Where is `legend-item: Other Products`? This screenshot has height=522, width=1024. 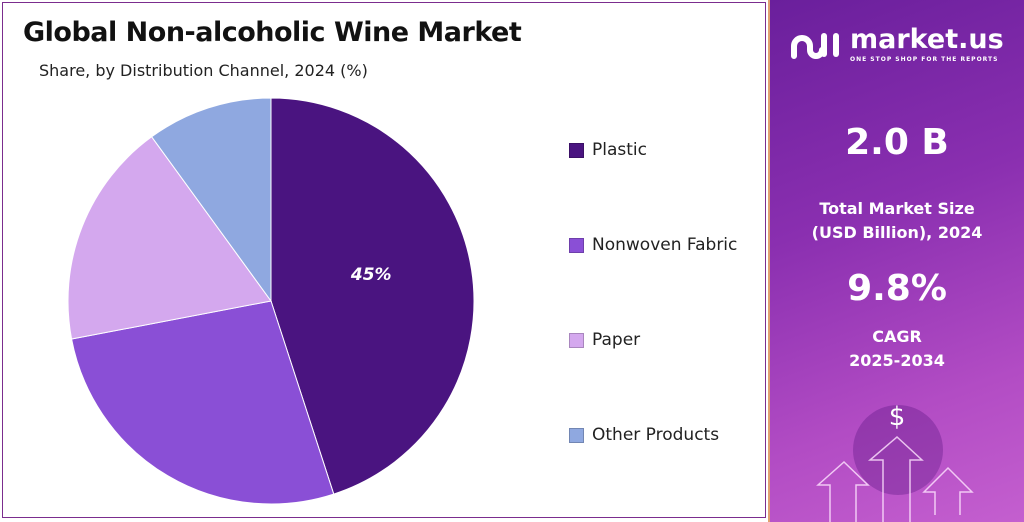
legend-item: Other Products is located at coordinates (644, 435).